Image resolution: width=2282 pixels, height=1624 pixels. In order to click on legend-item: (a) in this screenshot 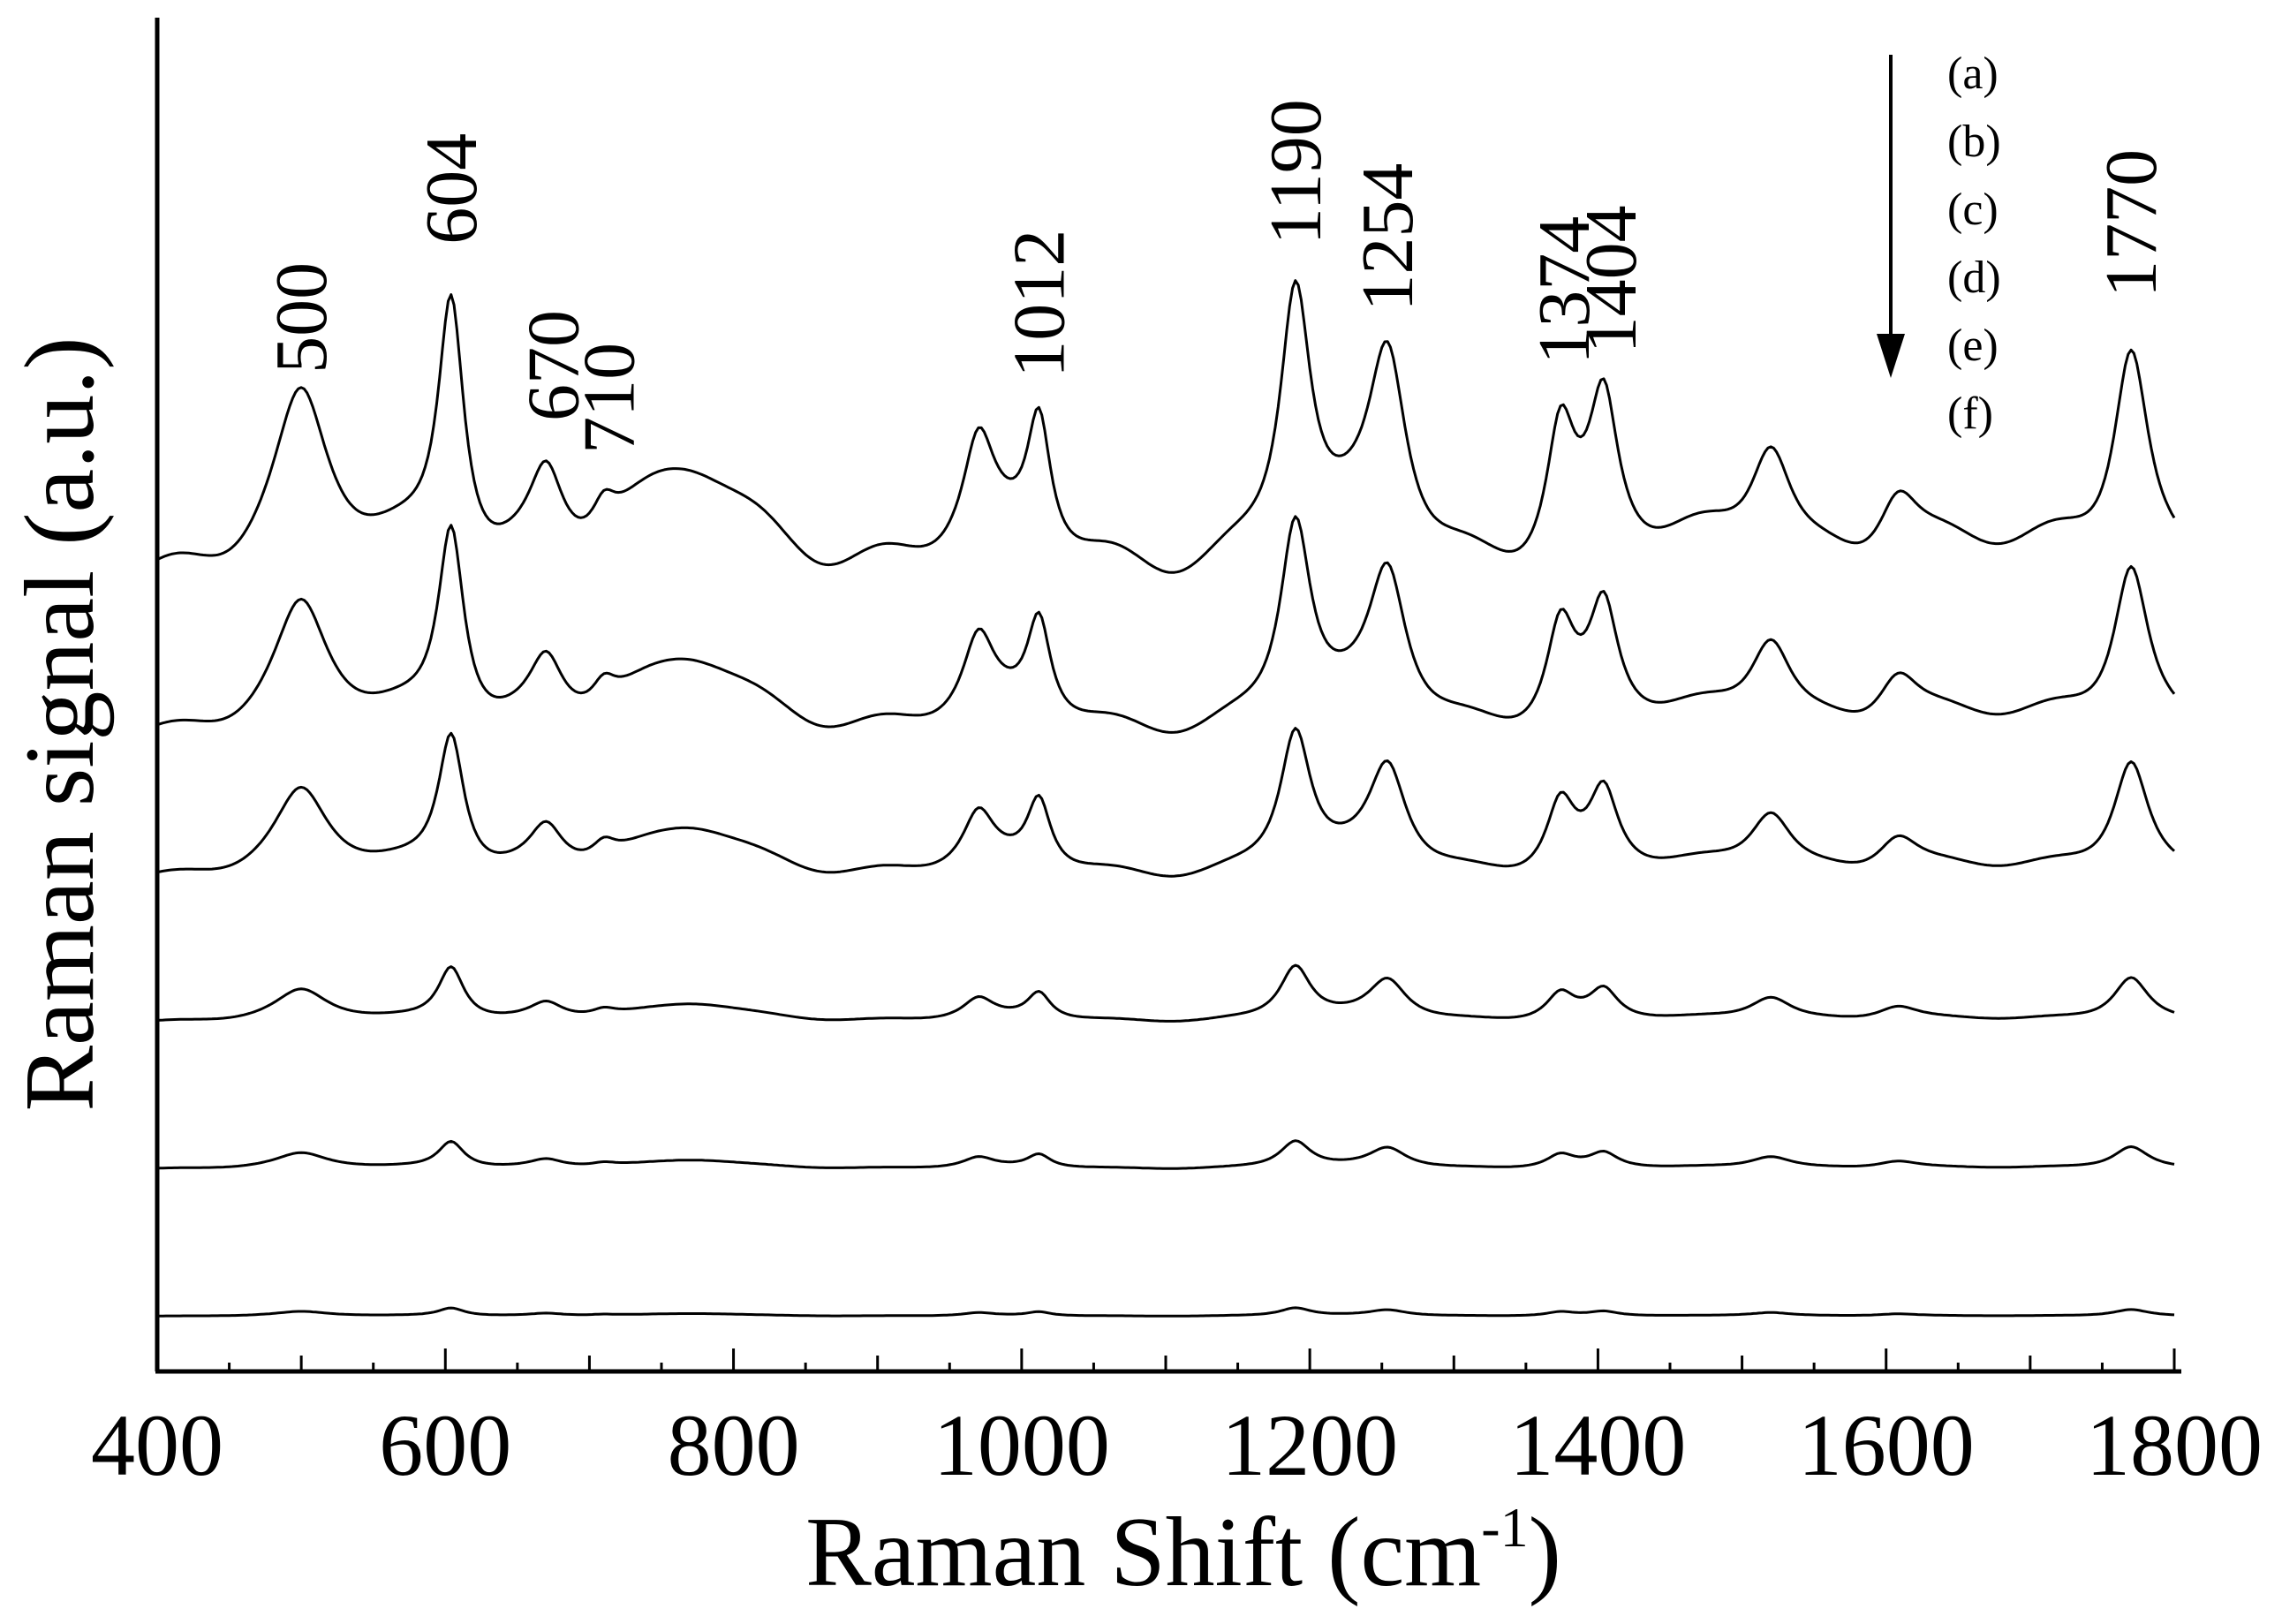, I will do `click(1973, 74)`.